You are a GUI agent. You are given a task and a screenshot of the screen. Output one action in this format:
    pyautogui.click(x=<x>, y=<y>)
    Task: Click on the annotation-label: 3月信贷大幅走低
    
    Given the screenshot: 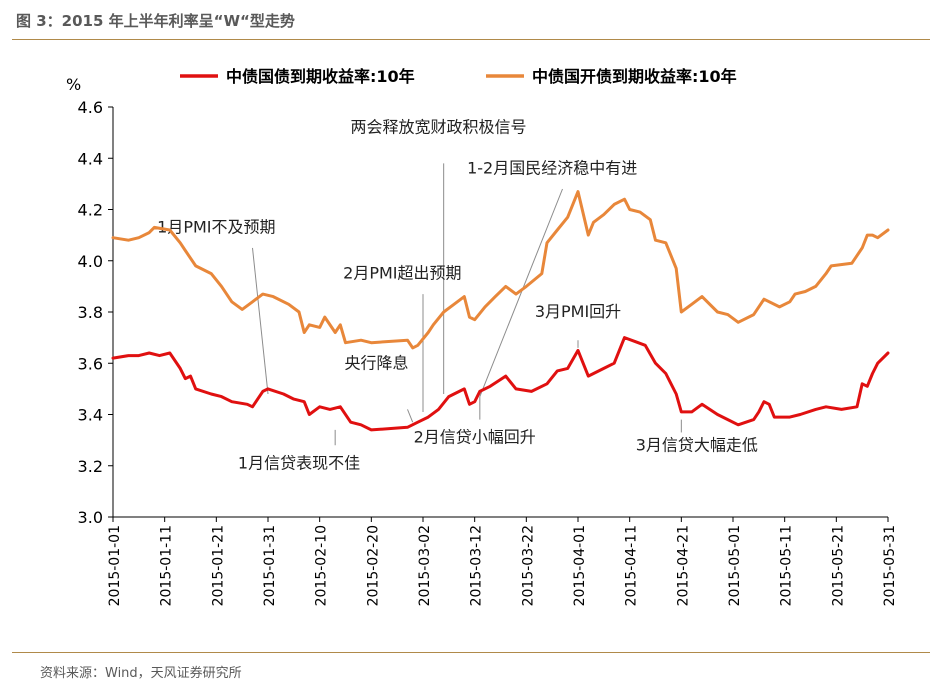 What is the action you would take?
    pyautogui.click(x=697, y=444)
    